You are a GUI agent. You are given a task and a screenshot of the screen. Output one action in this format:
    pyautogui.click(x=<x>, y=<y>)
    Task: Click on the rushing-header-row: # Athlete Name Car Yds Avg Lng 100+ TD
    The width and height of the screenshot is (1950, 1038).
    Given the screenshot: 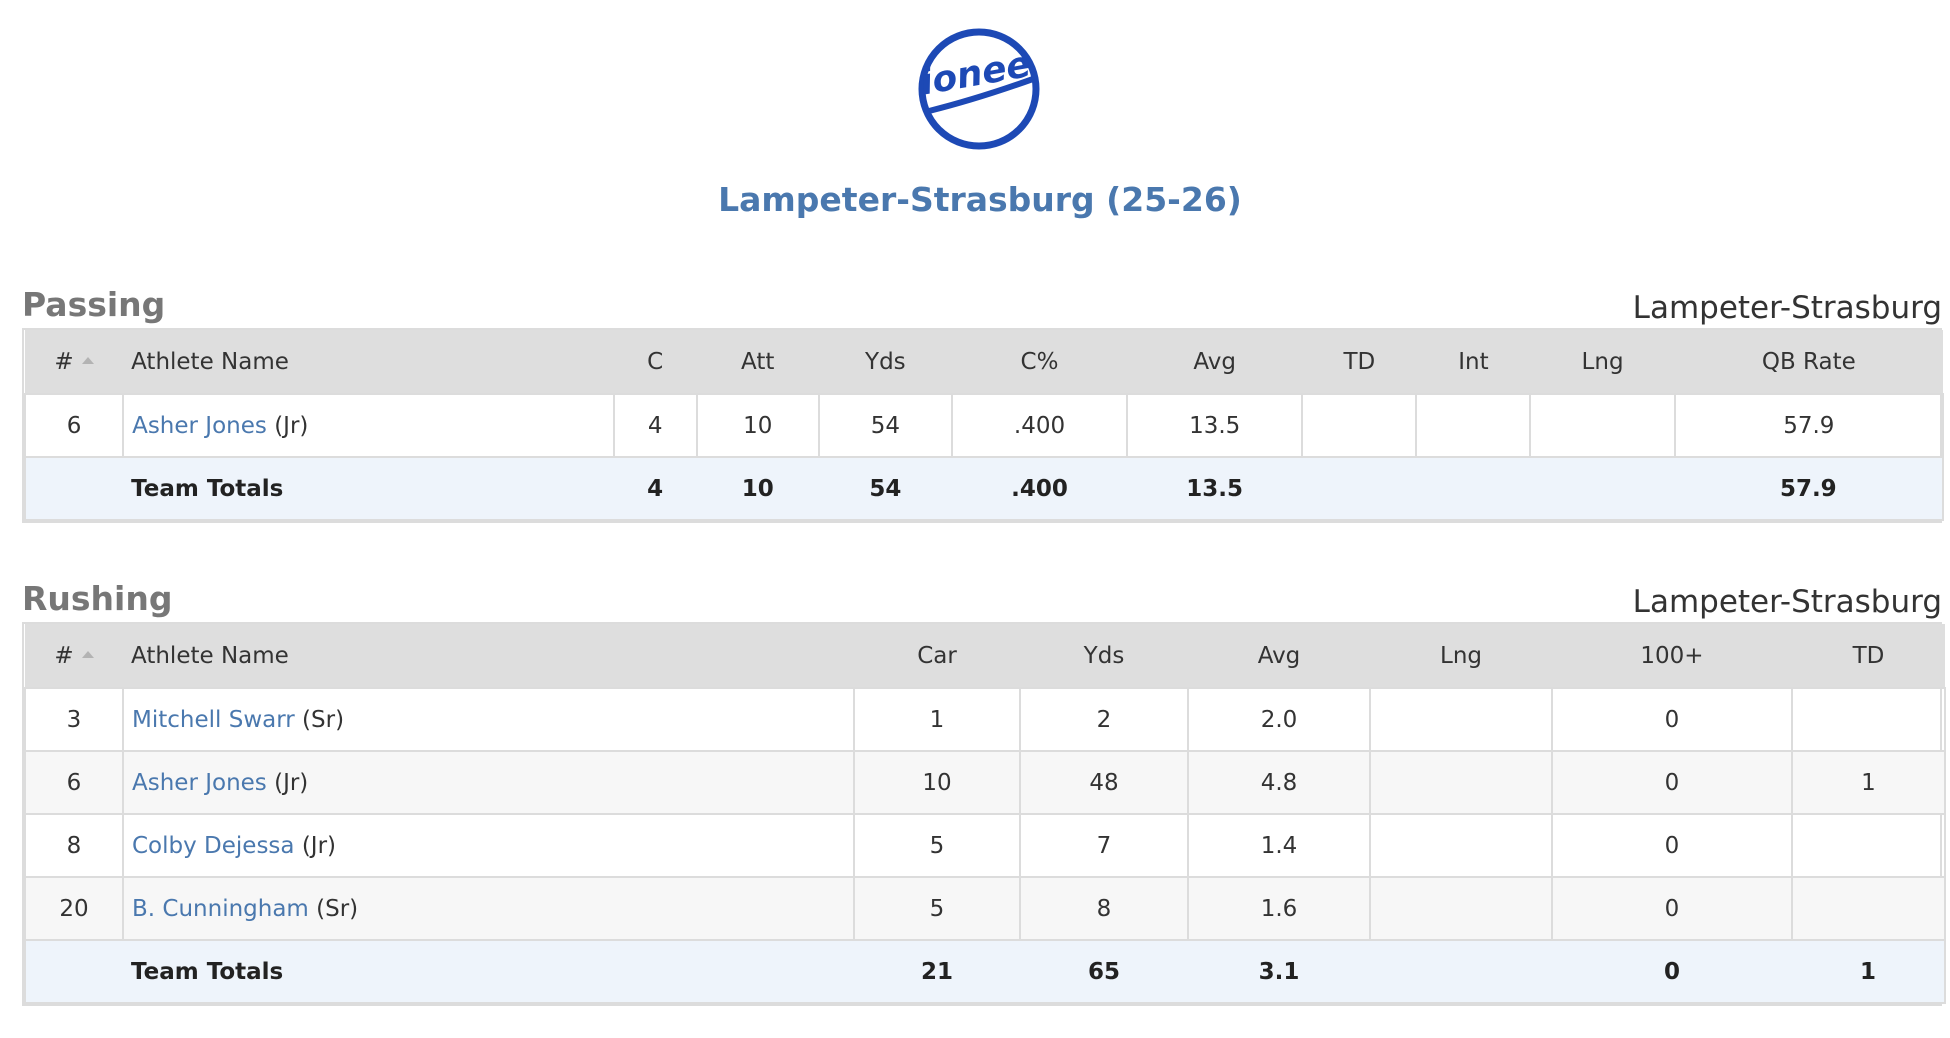 What is the action you would take?
    pyautogui.click(x=985, y=656)
    